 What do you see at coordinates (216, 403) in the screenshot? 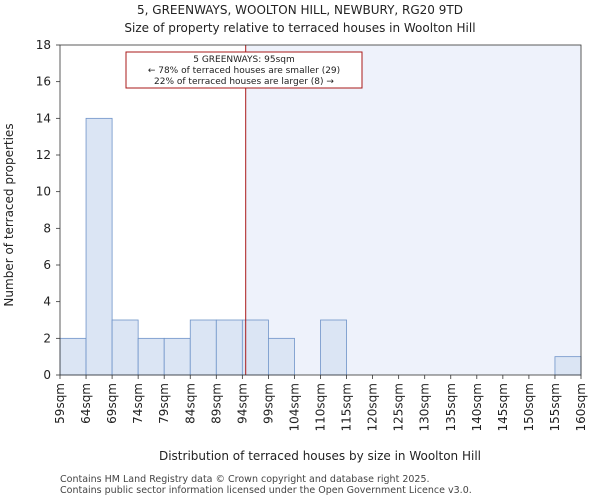
I see `x-tick-label: 89sqm` at bounding box center [216, 403].